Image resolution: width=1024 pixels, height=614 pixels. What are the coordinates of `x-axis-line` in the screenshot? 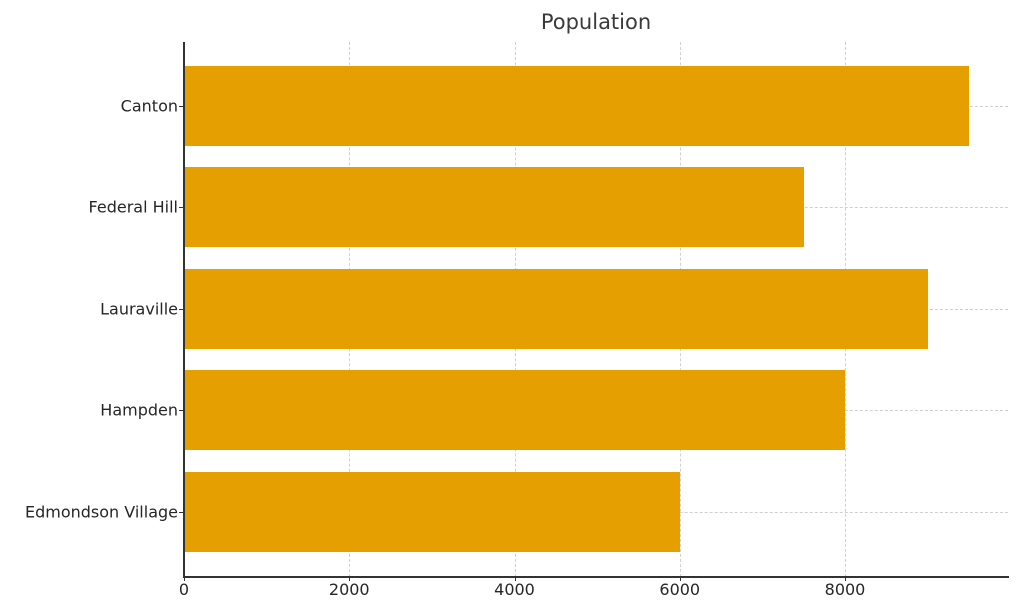 It's located at (596, 577).